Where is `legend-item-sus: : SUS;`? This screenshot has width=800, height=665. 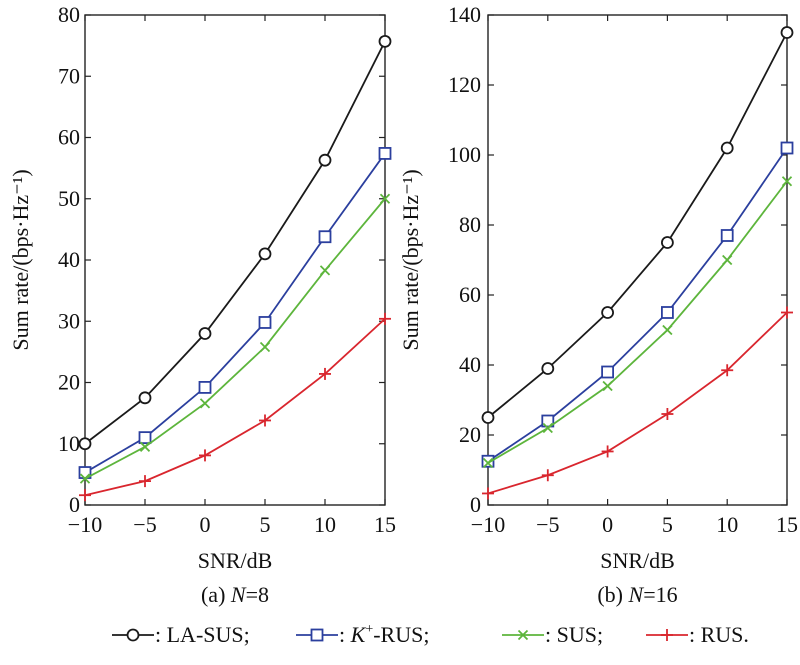
legend-item-sus: : SUS; is located at coordinates (552, 634).